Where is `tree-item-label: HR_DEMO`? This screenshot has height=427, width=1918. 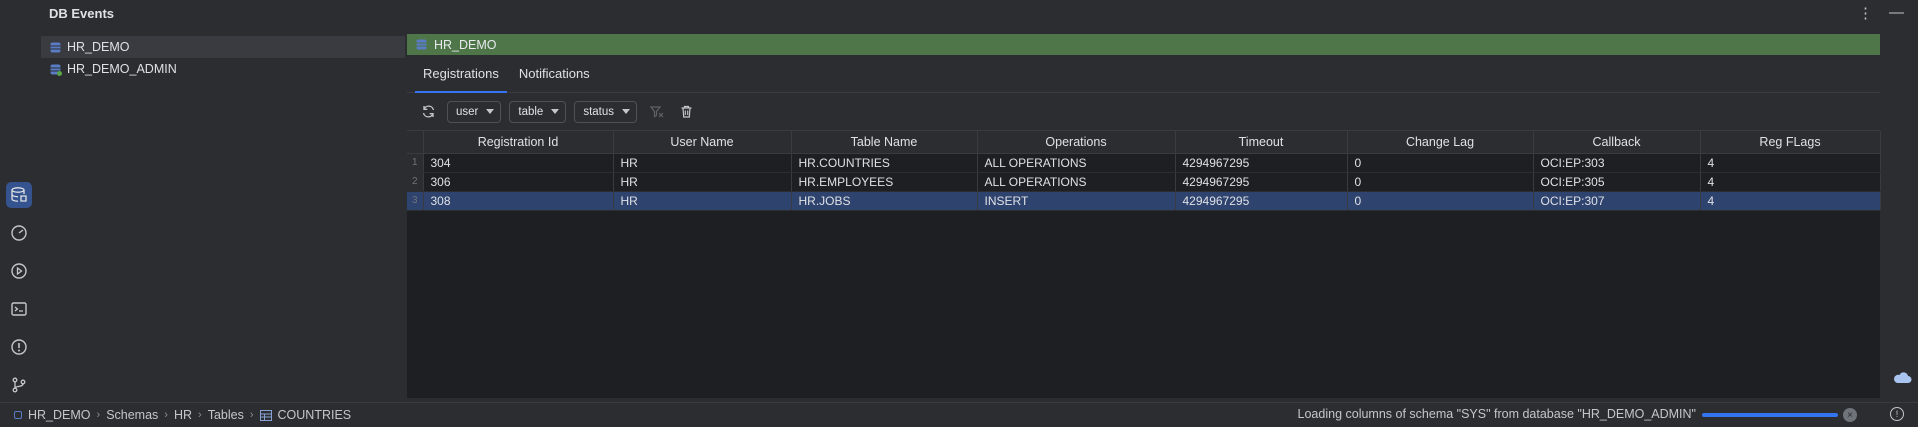
tree-item-label: HR_DEMO is located at coordinates (98, 47).